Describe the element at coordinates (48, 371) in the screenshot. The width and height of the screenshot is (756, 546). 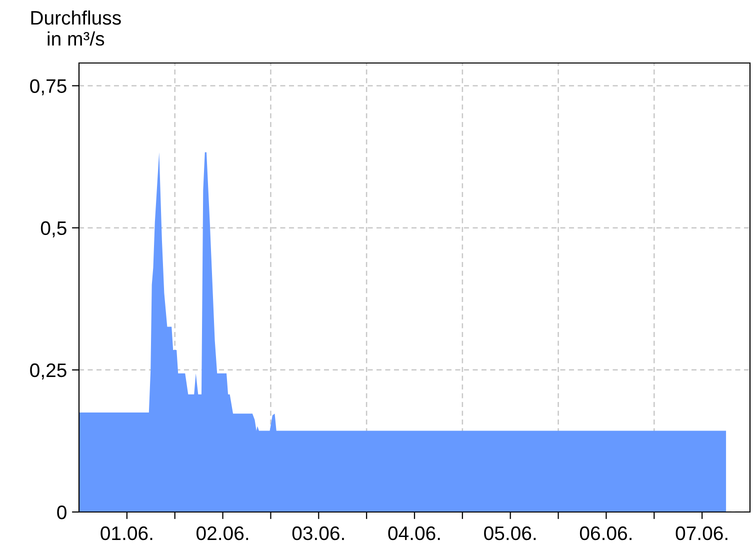
I see `y-tick-label: 0,25` at that location.